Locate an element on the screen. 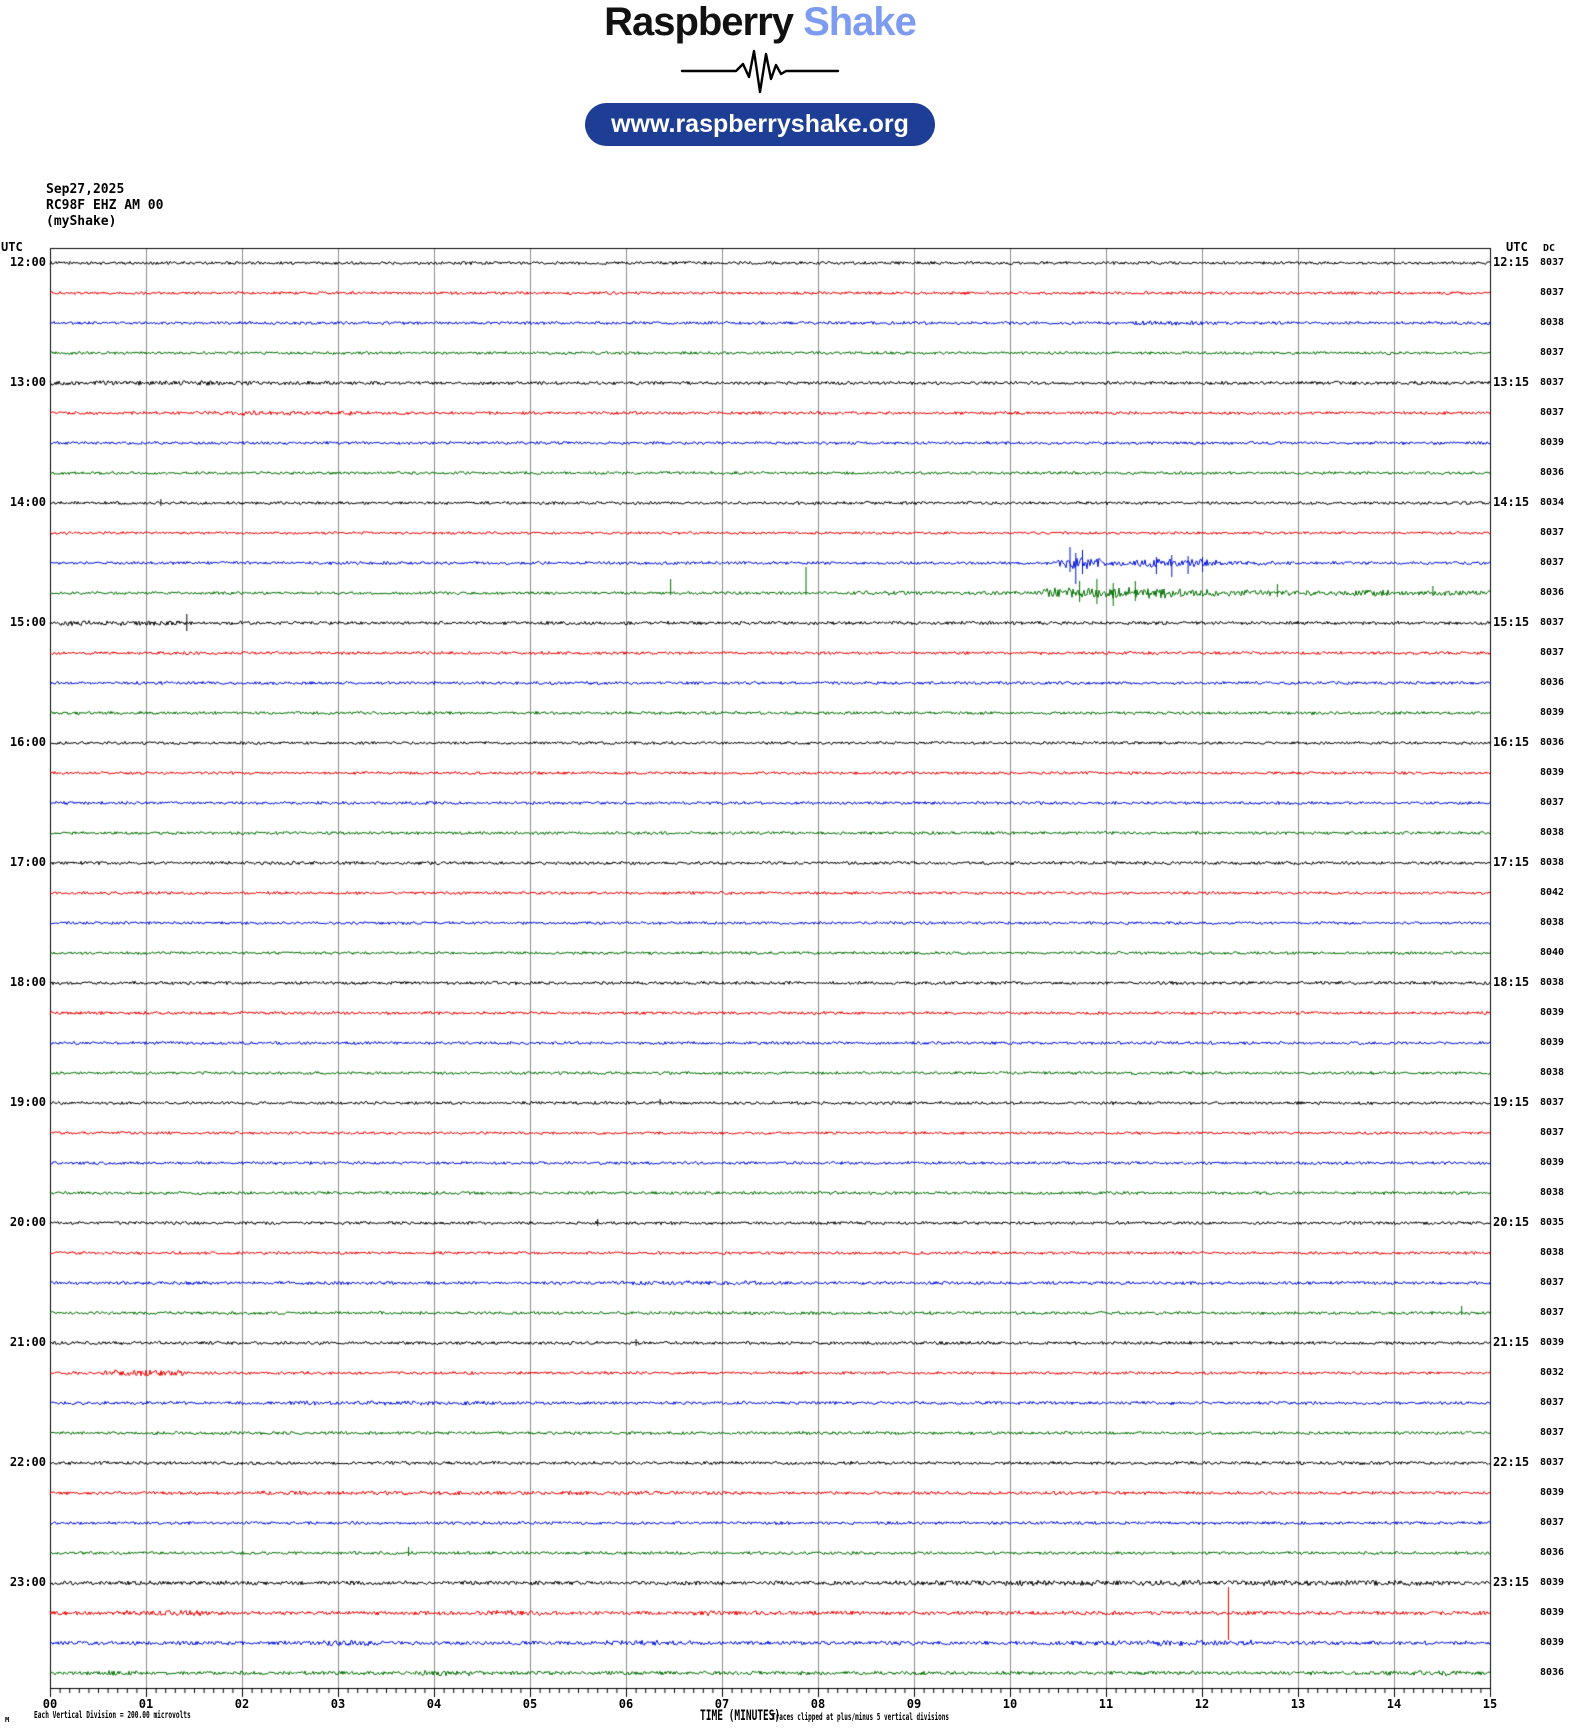  hour-label-right: 17:15 is located at coordinates (1511, 862).